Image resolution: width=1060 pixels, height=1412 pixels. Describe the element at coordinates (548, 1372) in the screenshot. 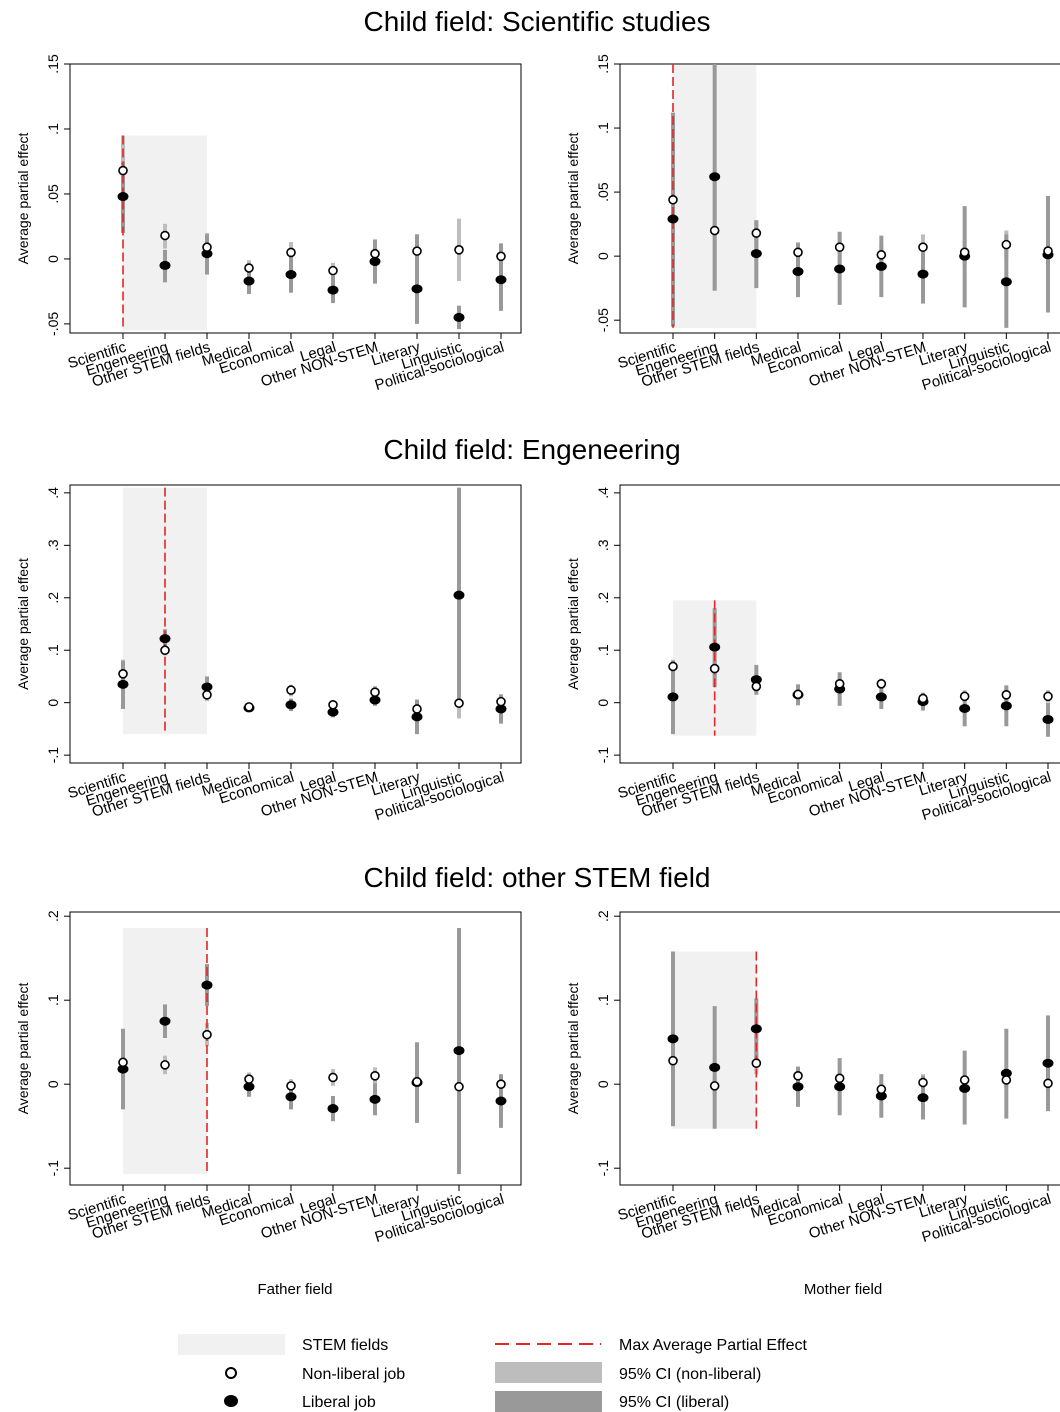

I see `legend-ci-nonliberal-swatch` at that location.